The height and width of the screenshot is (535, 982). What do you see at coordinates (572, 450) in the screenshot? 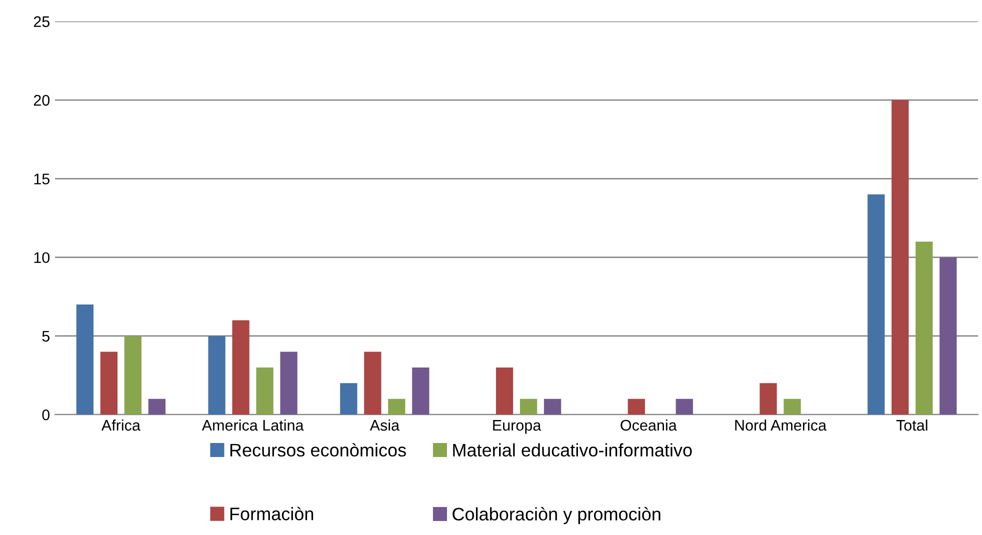
I see `legend-label: Material educativo-informativo` at bounding box center [572, 450].